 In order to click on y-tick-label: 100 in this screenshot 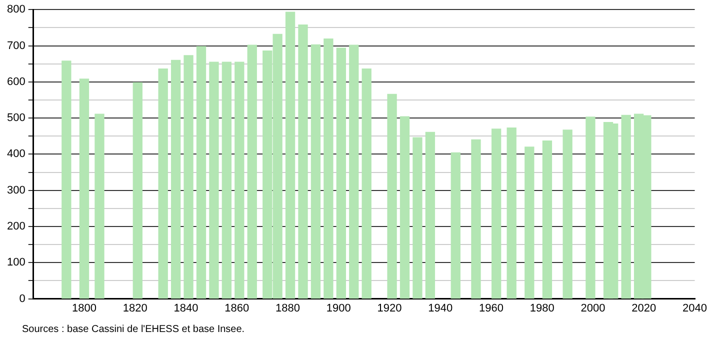, I will do `click(16, 262)`.